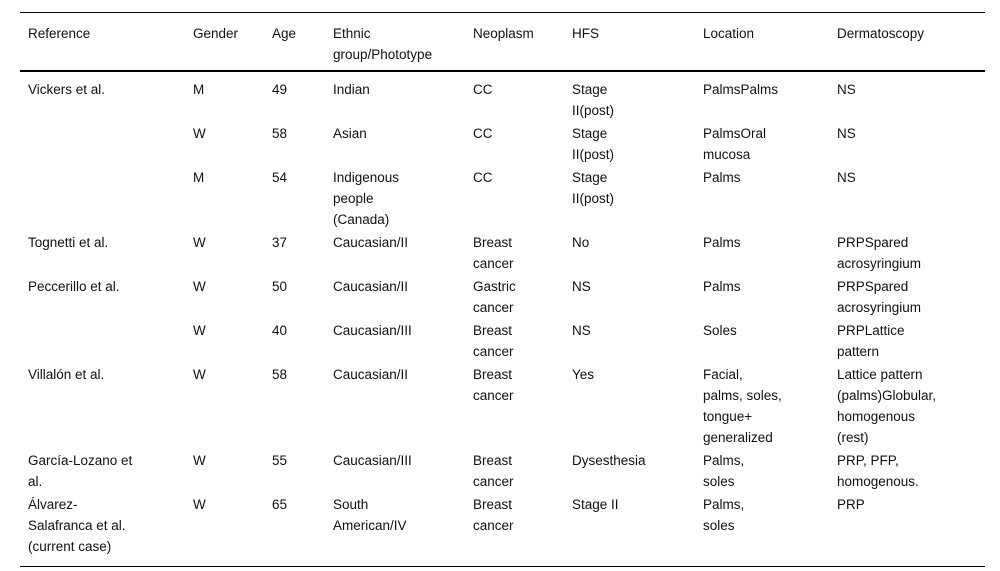  What do you see at coordinates (851, 504) in the screenshot?
I see `table-cell: PRP` at bounding box center [851, 504].